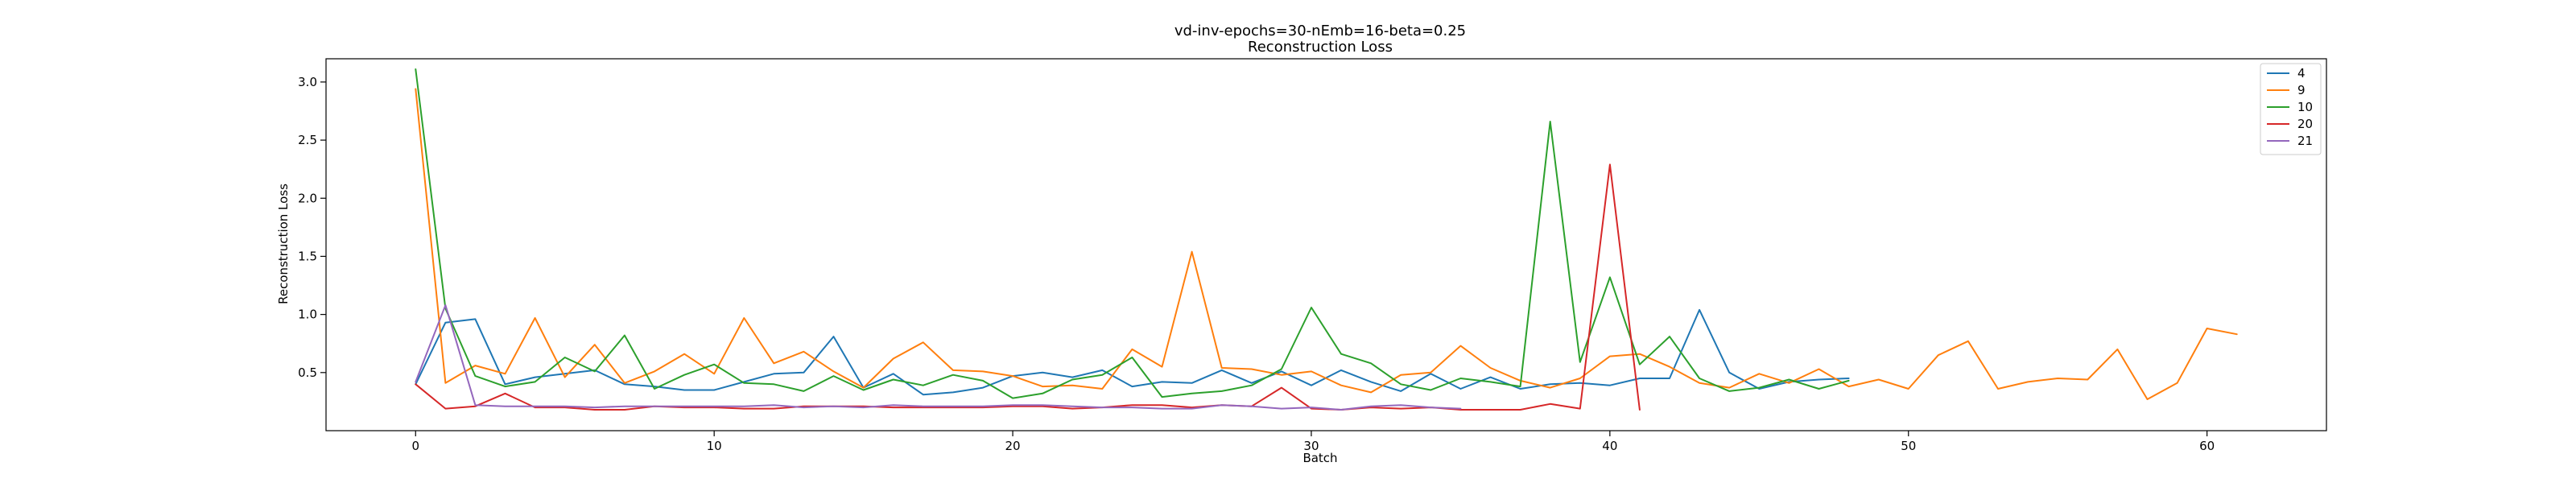 The height and width of the screenshot is (483, 2576). What do you see at coordinates (1320, 47) in the screenshot?
I see `chart-subtitle: Reconstruction Loss` at bounding box center [1320, 47].